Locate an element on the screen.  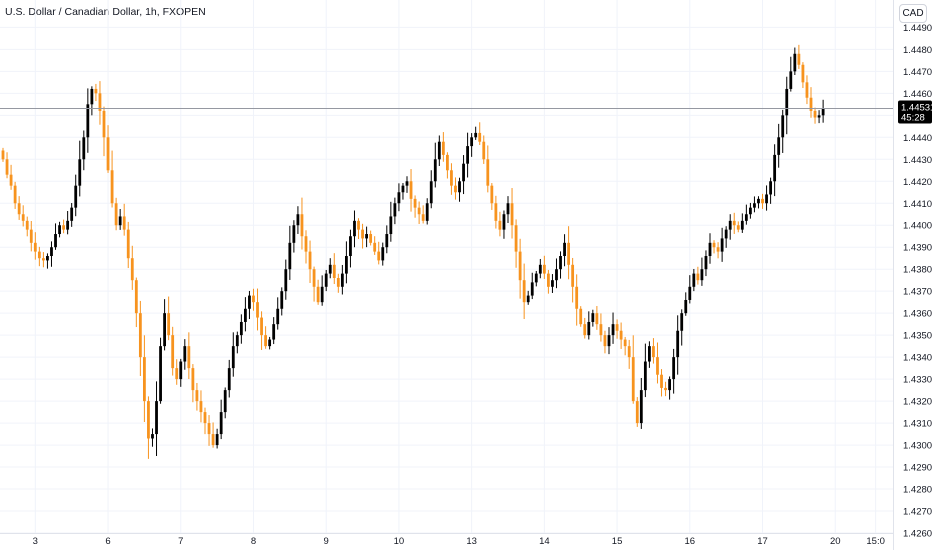
price-tick-label: 1.44000 is located at coordinates (917, 226).